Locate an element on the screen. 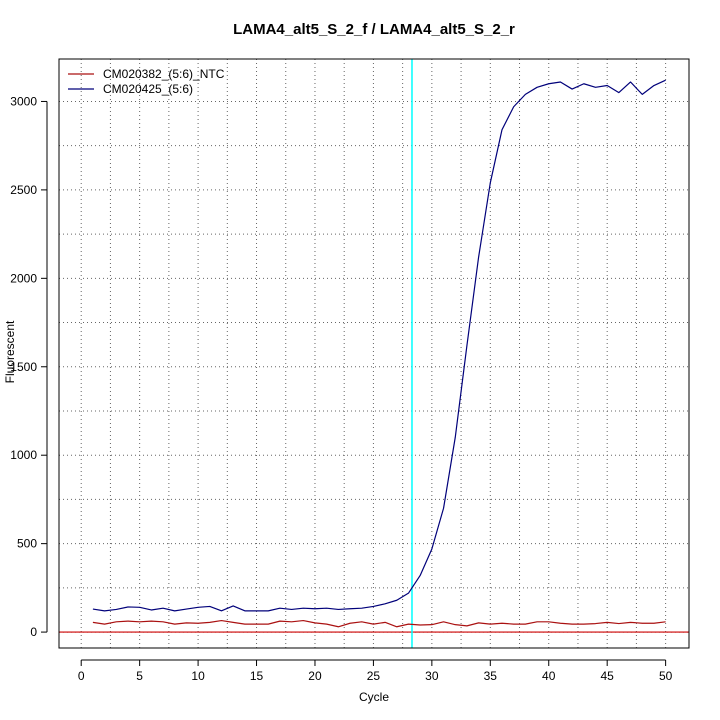 This screenshot has width=720, height=720. x-axis: 0 5 10 15 20 25 30 35 40 45 50 is located at coordinates (375, 671).